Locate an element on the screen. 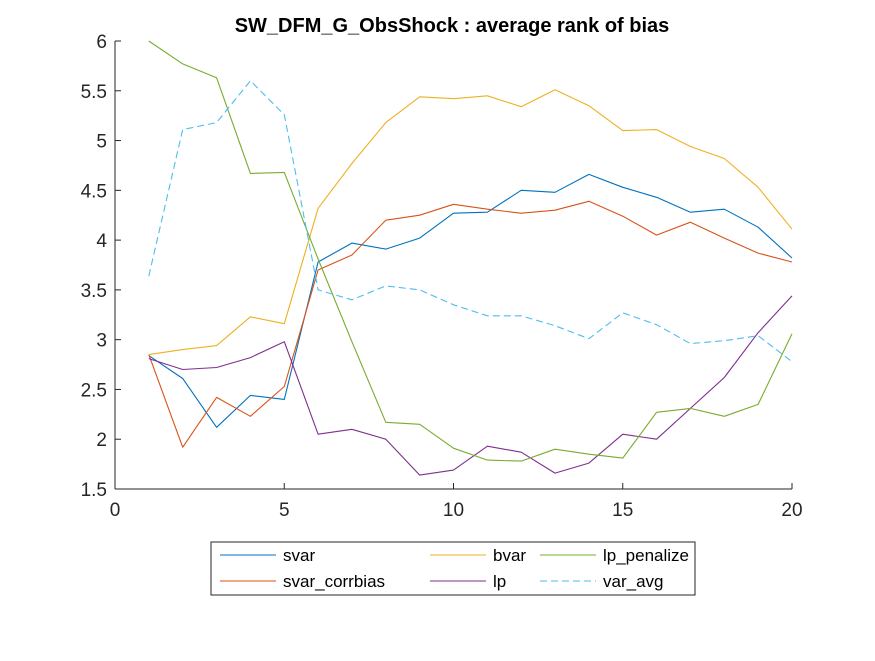  y-tick-label: 2.5 is located at coordinates (94, 390).